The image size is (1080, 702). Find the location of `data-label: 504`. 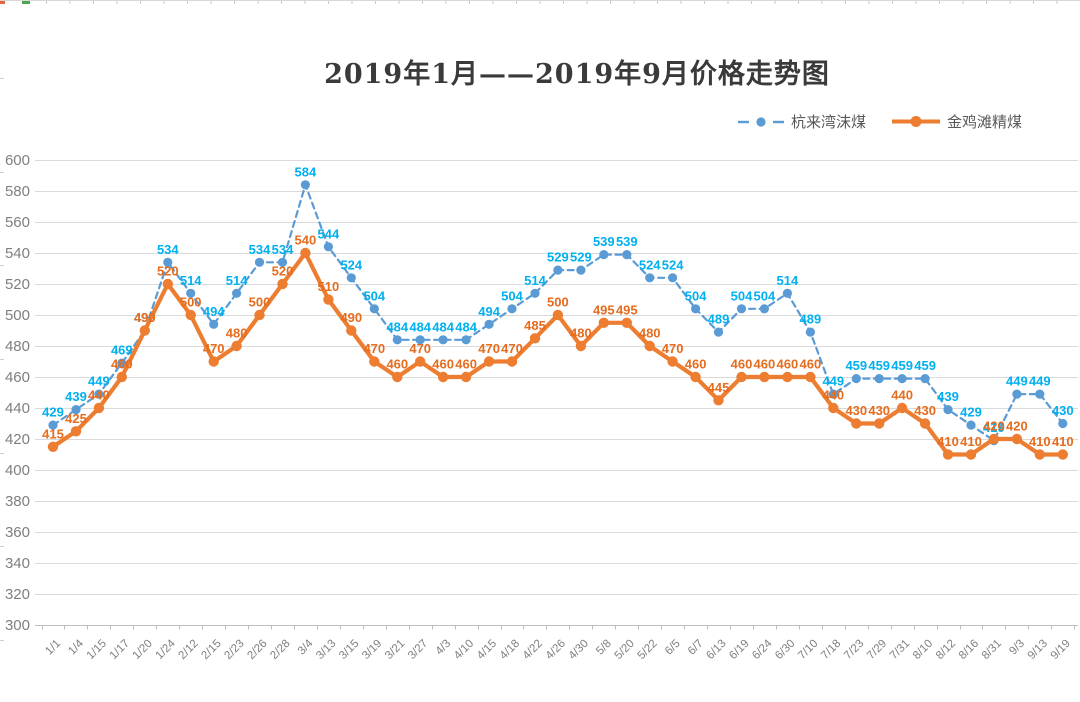

data-label: 504 is located at coordinates (696, 295).